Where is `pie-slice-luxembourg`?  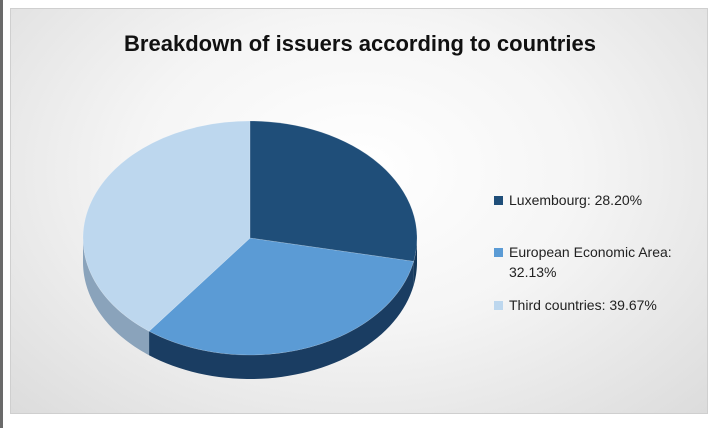
pie-slice-luxembourg is located at coordinates (333, 191).